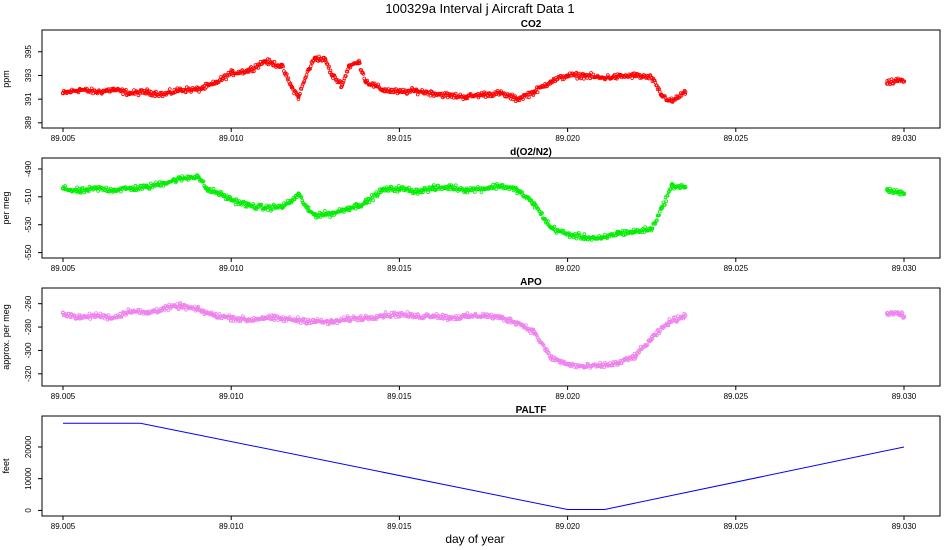 Image resolution: width=950 pixels, height=550 pixels. What do you see at coordinates (63, 526) in the screenshot?
I see `x-tick-label: 89.005` at bounding box center [63, 526].